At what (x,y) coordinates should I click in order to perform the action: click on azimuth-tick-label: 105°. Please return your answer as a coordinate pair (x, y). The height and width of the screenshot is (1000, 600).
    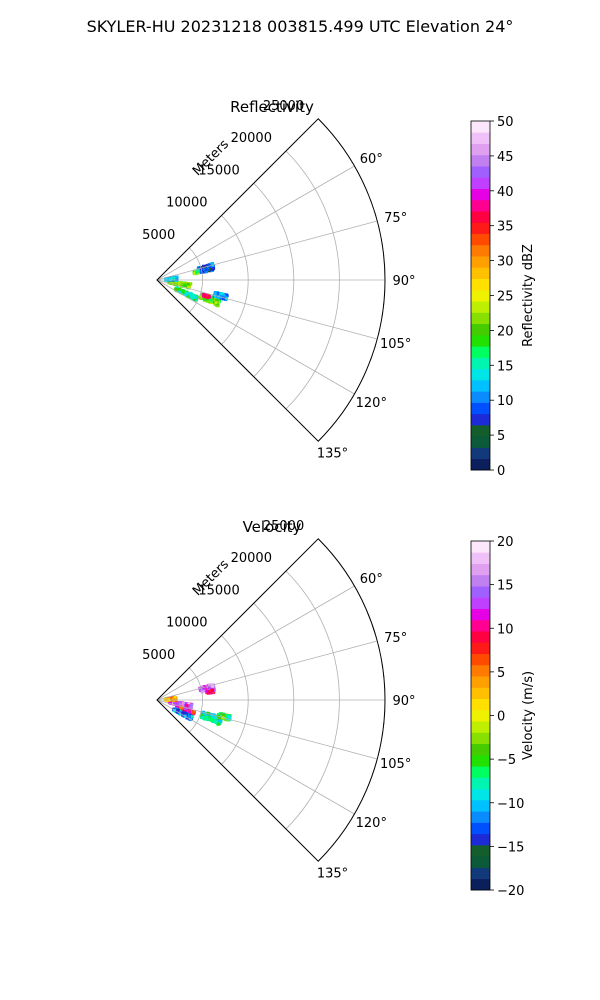
    Looking at the image, I should click on (395, 764).